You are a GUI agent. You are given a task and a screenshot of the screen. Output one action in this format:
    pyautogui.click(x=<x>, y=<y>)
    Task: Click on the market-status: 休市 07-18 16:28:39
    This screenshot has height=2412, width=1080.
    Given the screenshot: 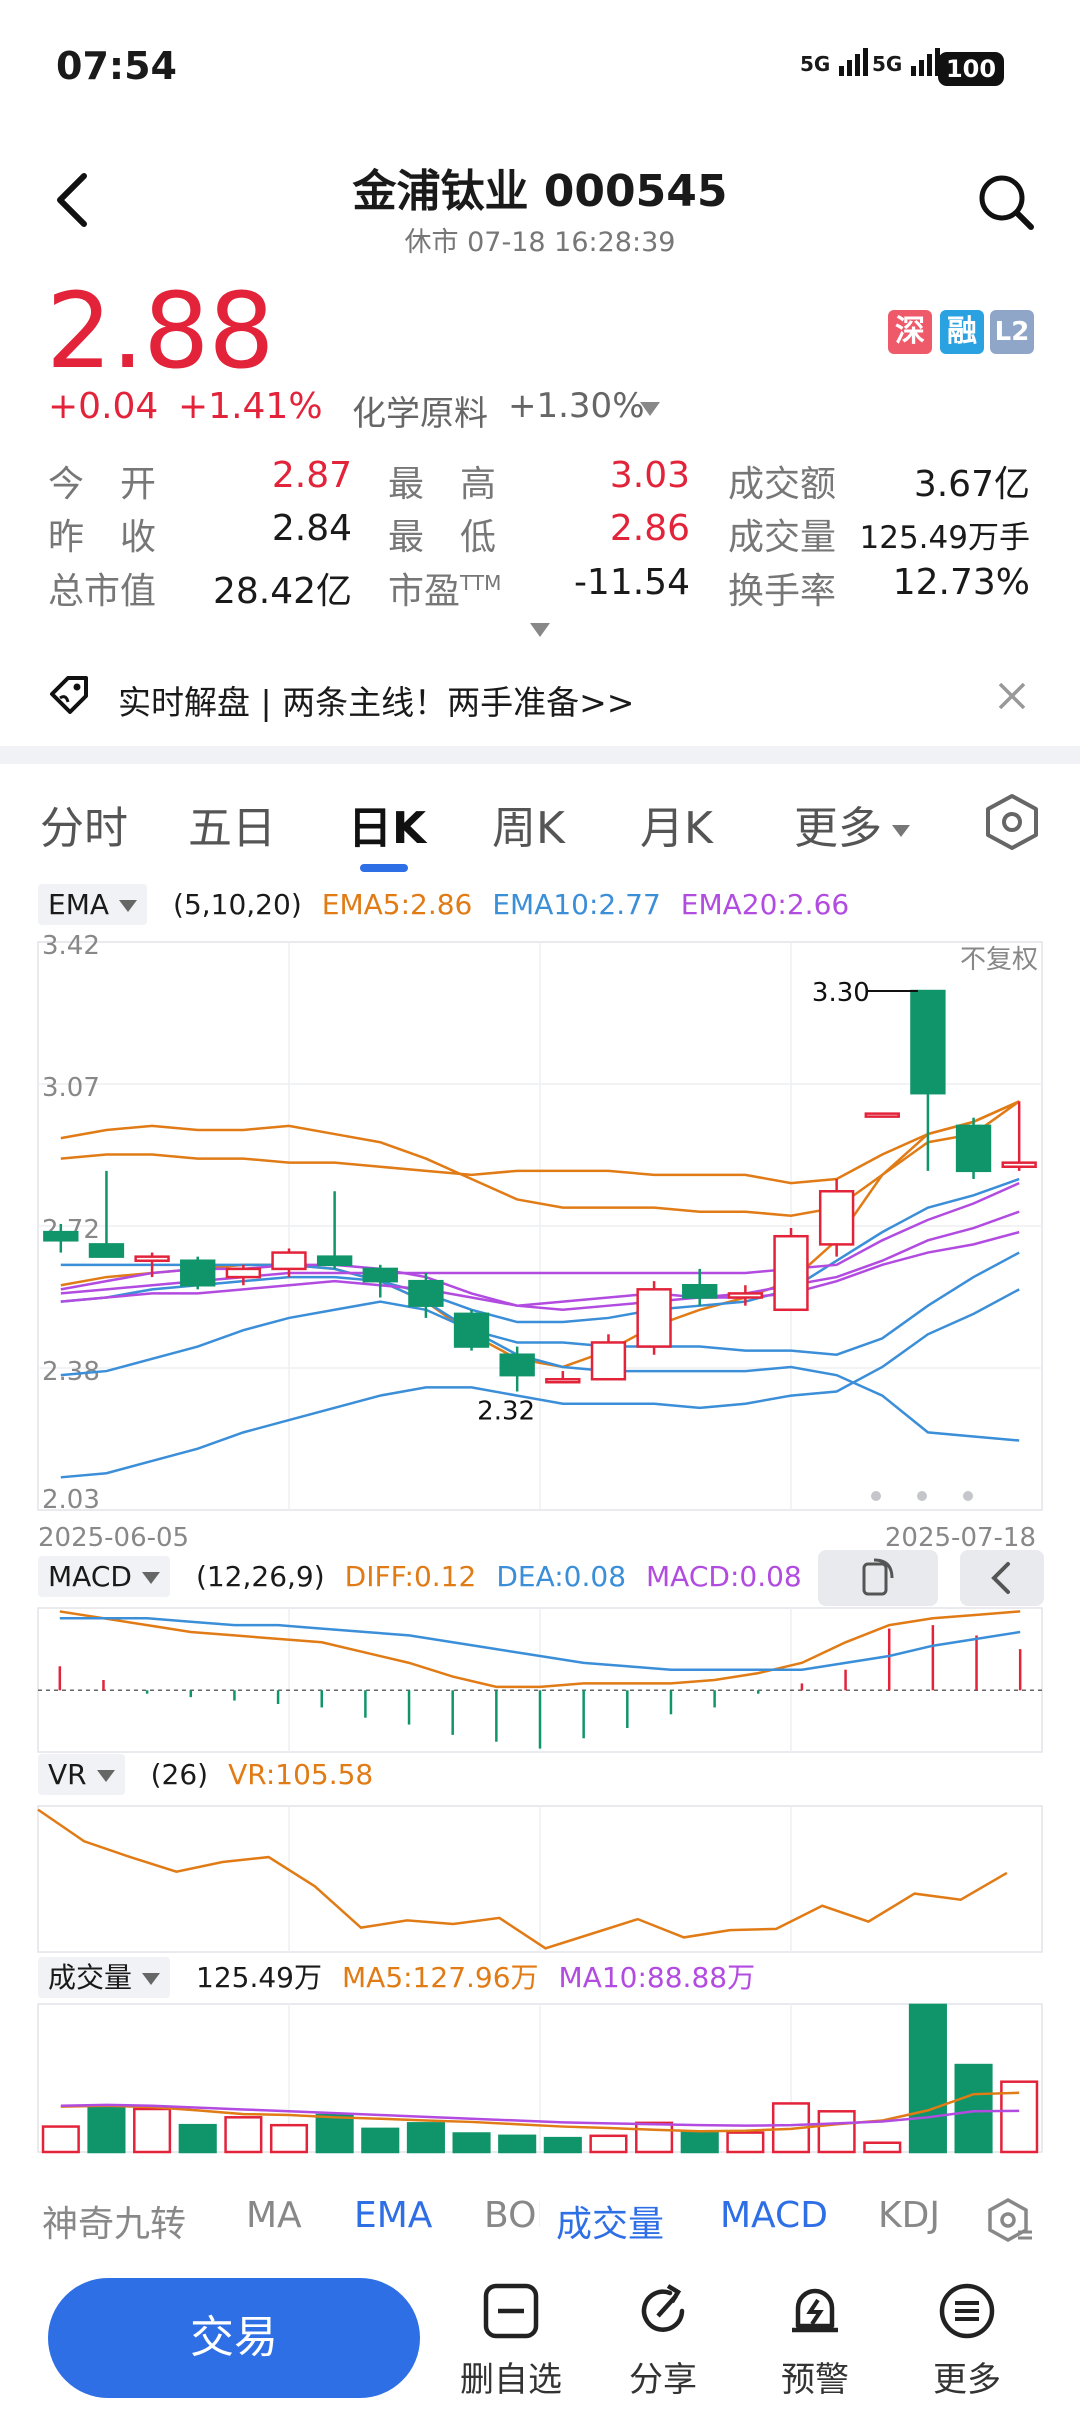 What is the action you would take?
    pyautogui.click(x=540, y=242)
    